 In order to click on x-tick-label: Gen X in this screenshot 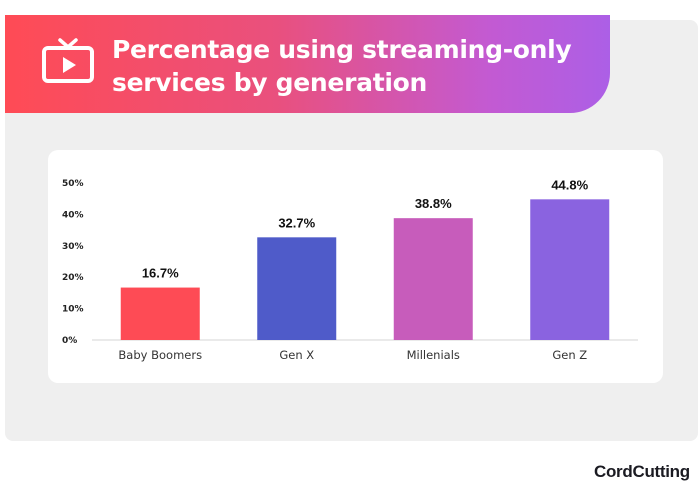, I will do `click(296, 355)`.